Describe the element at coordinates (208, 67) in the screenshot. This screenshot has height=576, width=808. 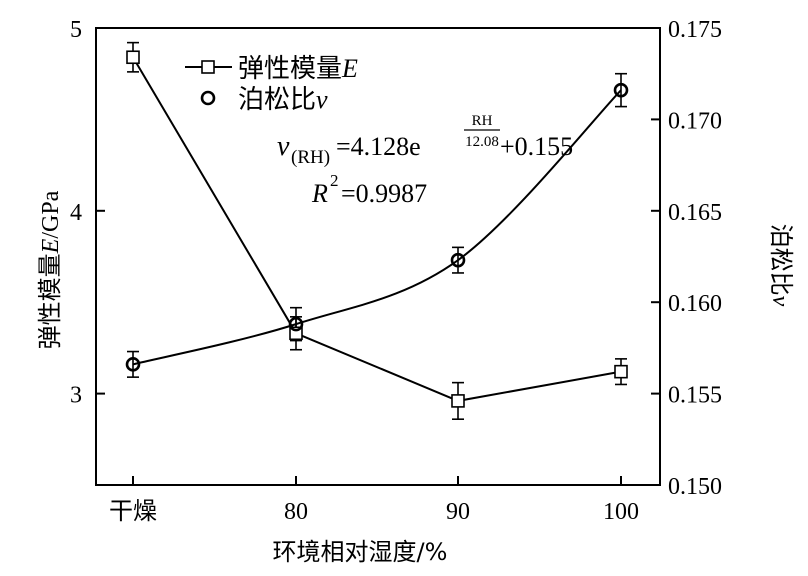
I see `legend-square-marker` at that location.